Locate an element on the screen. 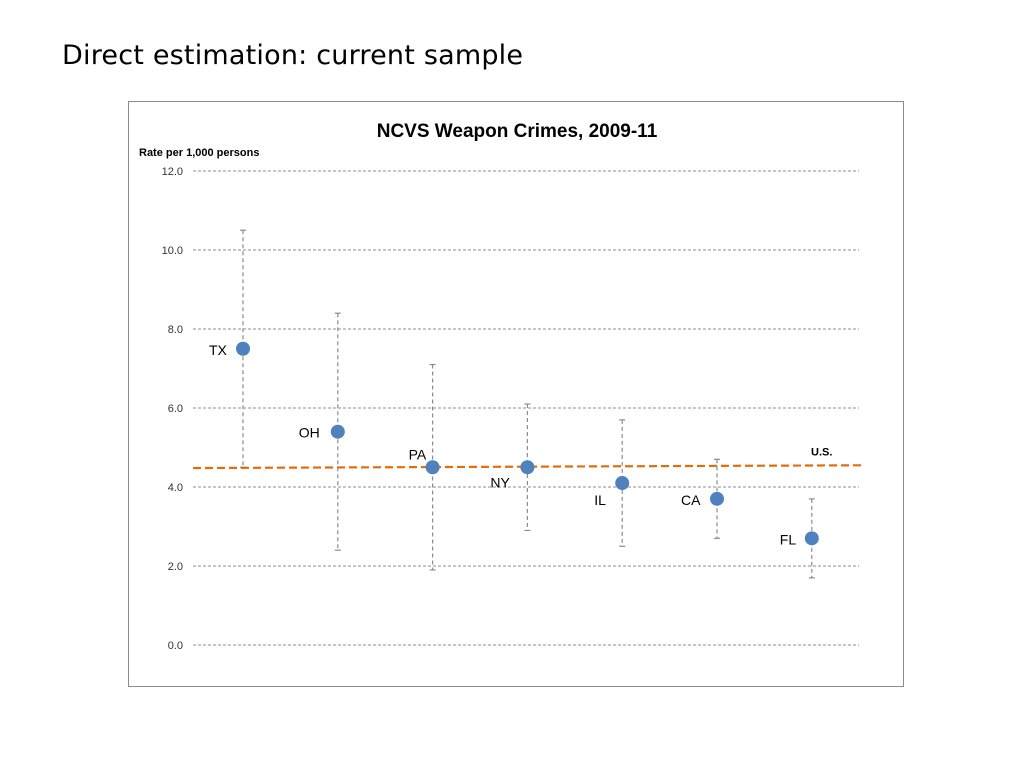 This screenshot has height=768, width=1024. y-tick-label: 2.0 is located at coordinates (175, 567).